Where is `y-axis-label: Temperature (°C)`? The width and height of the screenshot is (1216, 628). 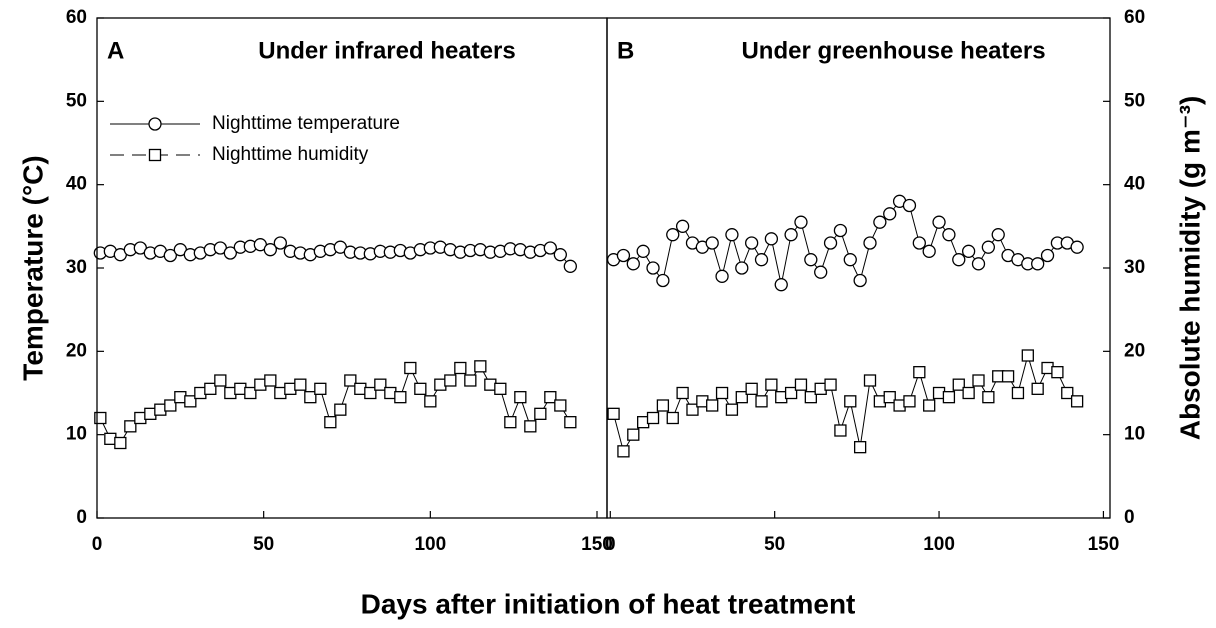 y-axis-label: Temperature (°C) is located at coordinates (32, 267).